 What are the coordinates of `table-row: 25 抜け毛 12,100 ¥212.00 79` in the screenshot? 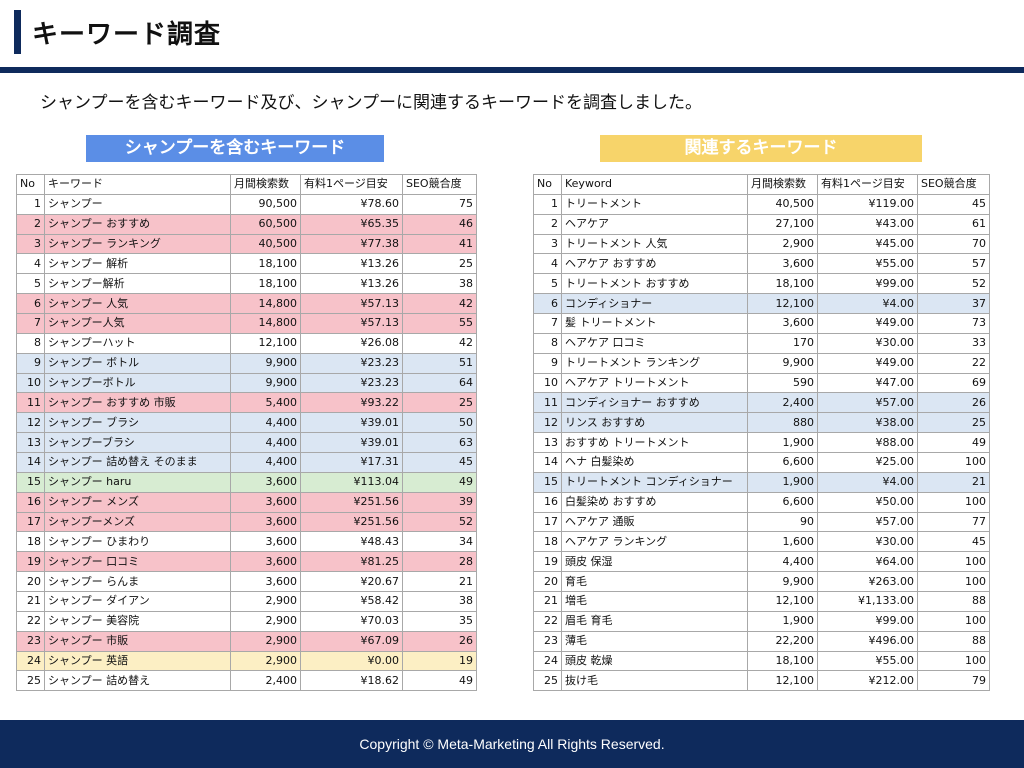 It's located at (761, 681).